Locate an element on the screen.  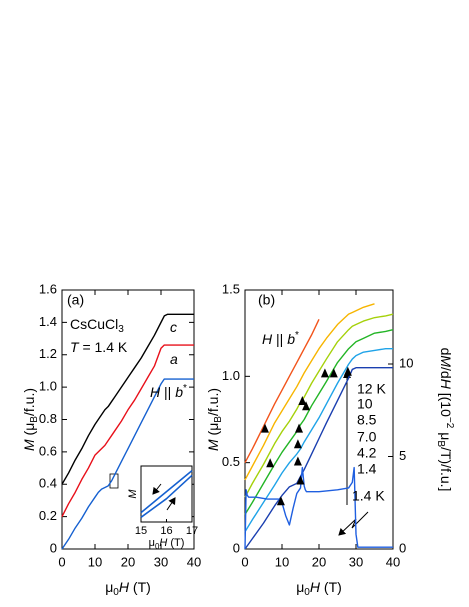
series-label: a is located at coordinates (174, 359).